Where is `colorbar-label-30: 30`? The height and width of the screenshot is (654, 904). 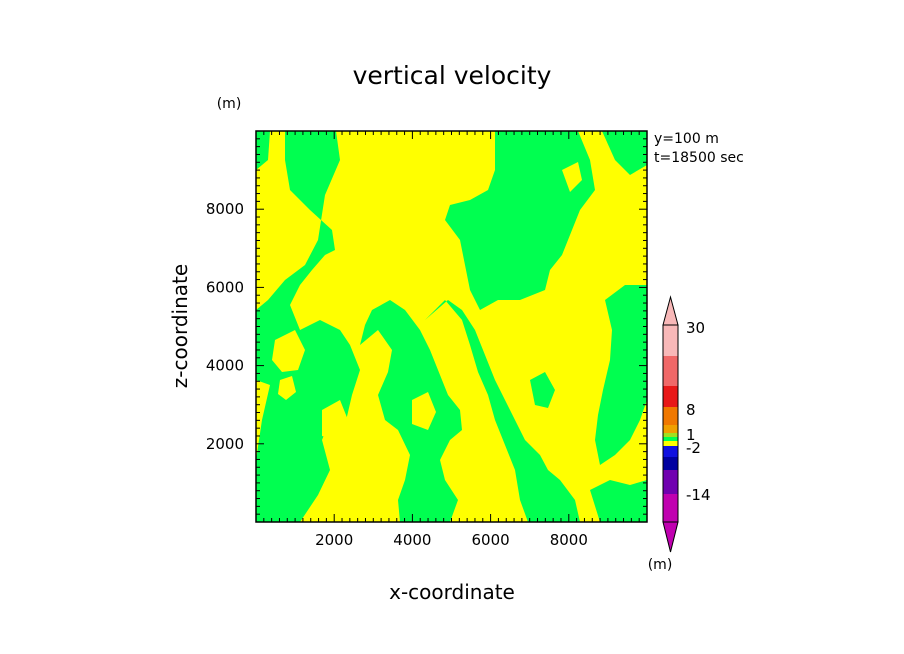
colorbar-label-30: 30 is located at coordinates (695, 328).